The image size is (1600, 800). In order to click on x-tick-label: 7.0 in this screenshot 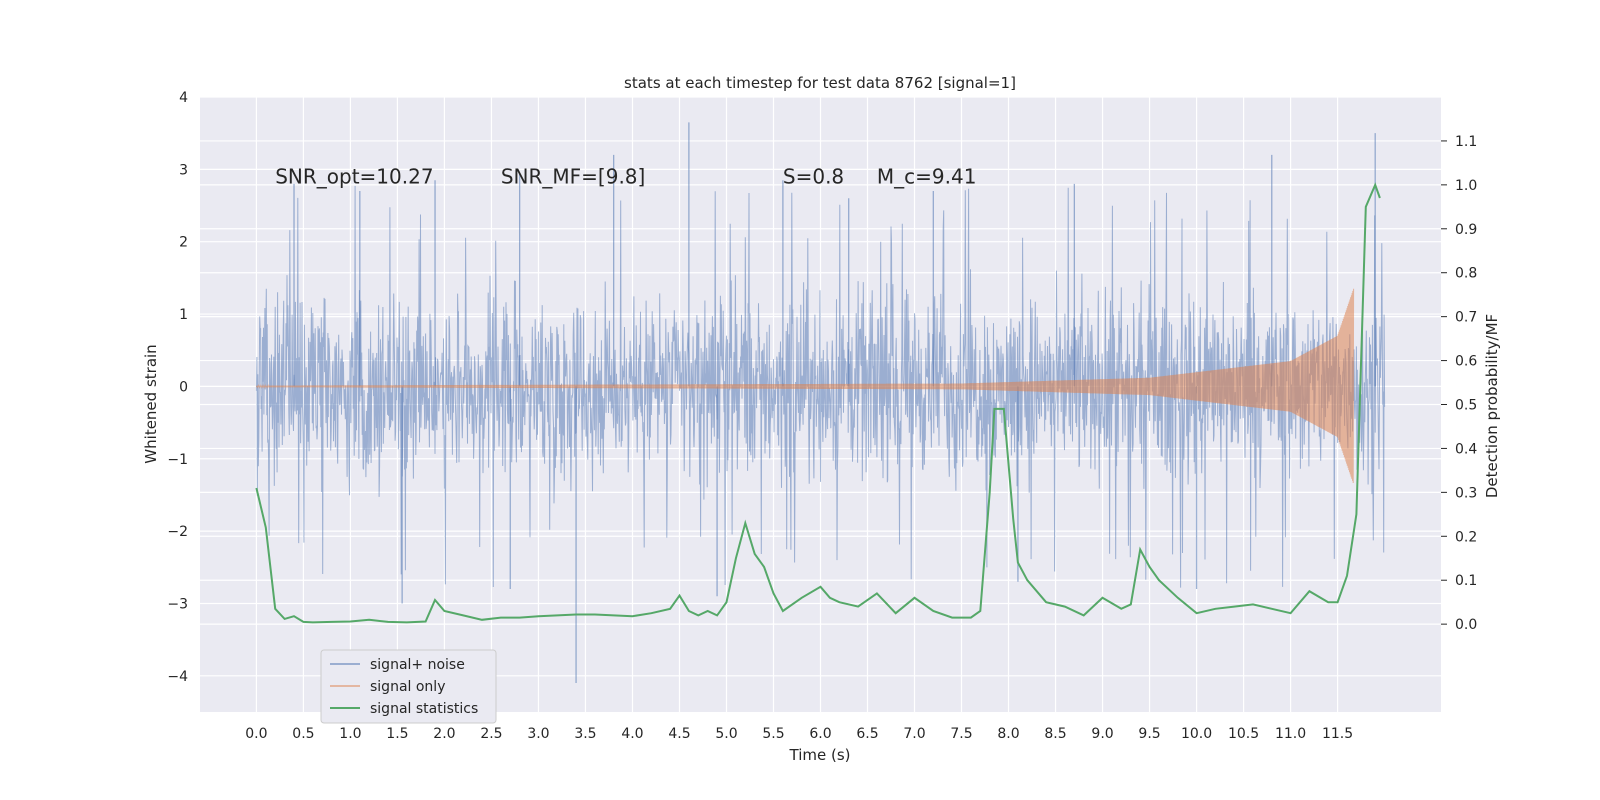, I will do `click(914, 734)`.